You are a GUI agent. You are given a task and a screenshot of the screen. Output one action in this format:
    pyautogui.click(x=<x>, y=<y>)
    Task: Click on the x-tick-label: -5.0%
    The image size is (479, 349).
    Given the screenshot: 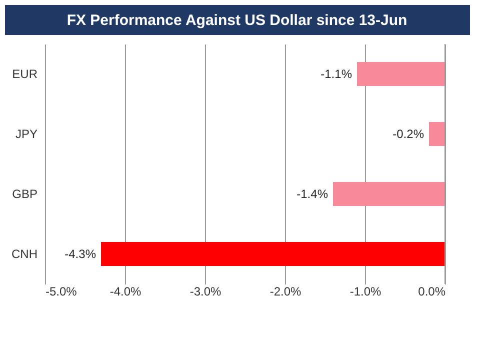 What is the action you would take?
    pyautogui.click(x=62, y=291)
    